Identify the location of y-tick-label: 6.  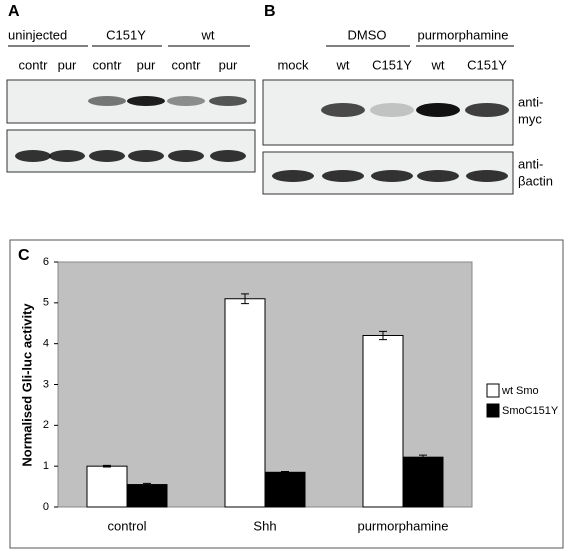
(46, 262).